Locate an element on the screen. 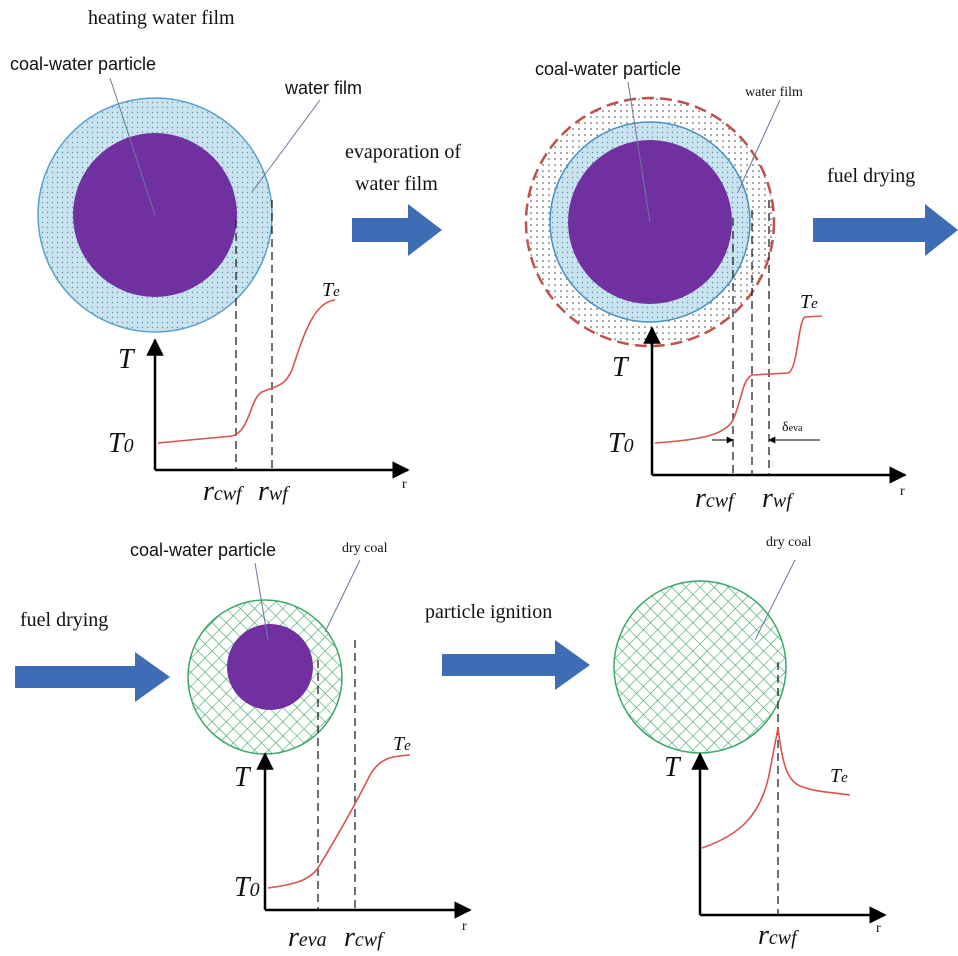 This screenshot has width=958, height=956. dry-coal is located at coordinates (700, 667).